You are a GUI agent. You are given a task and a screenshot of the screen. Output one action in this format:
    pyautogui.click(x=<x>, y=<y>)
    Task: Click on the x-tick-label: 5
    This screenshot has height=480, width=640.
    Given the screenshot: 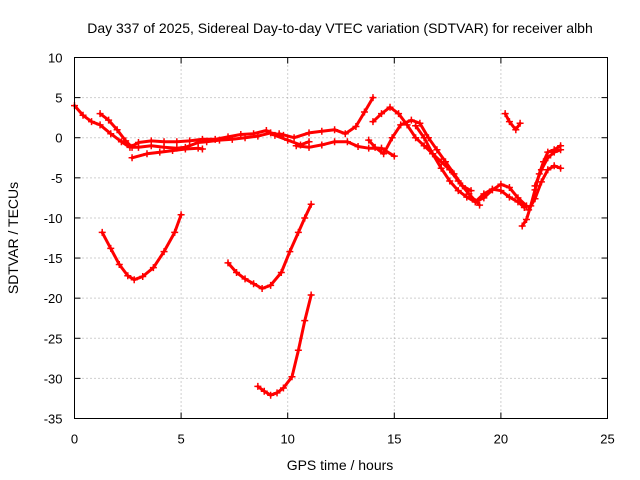 What is the action you would take?
    pyautogui.click(x=180, y=439)
    